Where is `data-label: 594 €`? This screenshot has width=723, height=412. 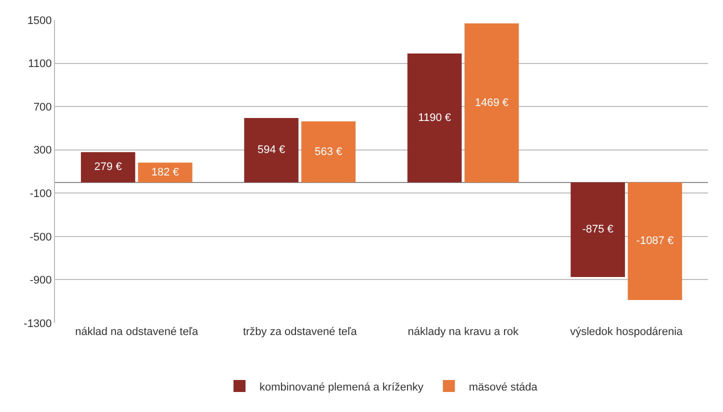
data-label: 594 € is located at coordinates (272, 150).